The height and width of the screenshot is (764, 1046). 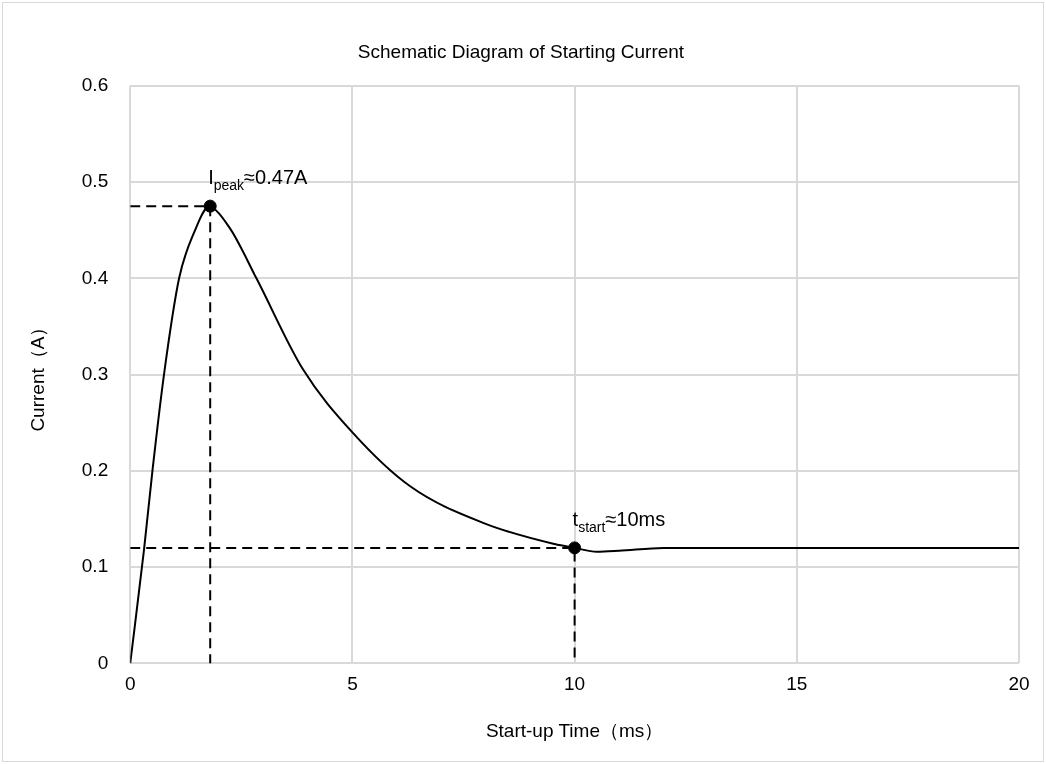 I want to click on y-tick-label: 0.3, so click(x=95, y=373).